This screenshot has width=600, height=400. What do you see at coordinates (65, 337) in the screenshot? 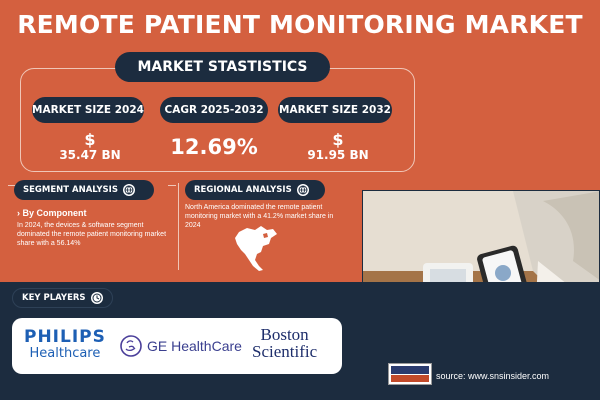
I see `philips-brand: PHILIPS` at bounding box center [65, 337].